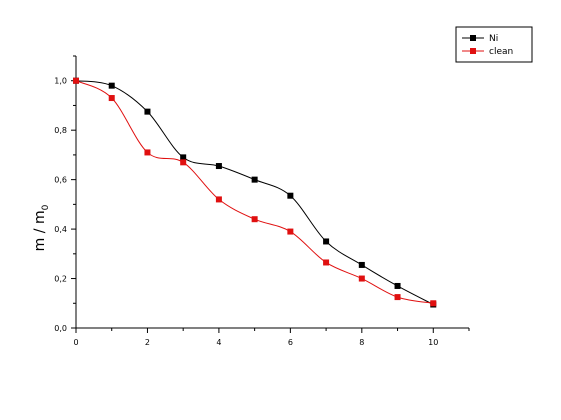  What do you see at coordinates (501, 52) in the screenshot?
I see `legend-label-clean: clean` at bounding box center [501, 52].